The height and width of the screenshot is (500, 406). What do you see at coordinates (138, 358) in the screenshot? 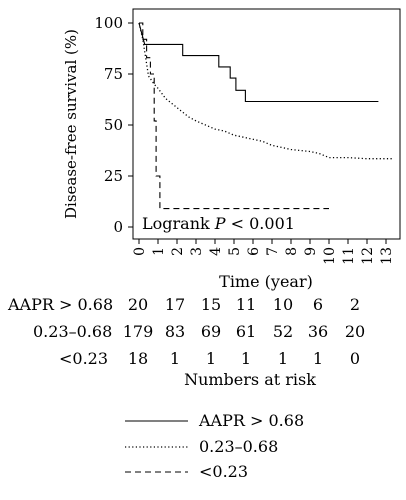
I see `risk-value: 18` at bounding box center [138, 358].